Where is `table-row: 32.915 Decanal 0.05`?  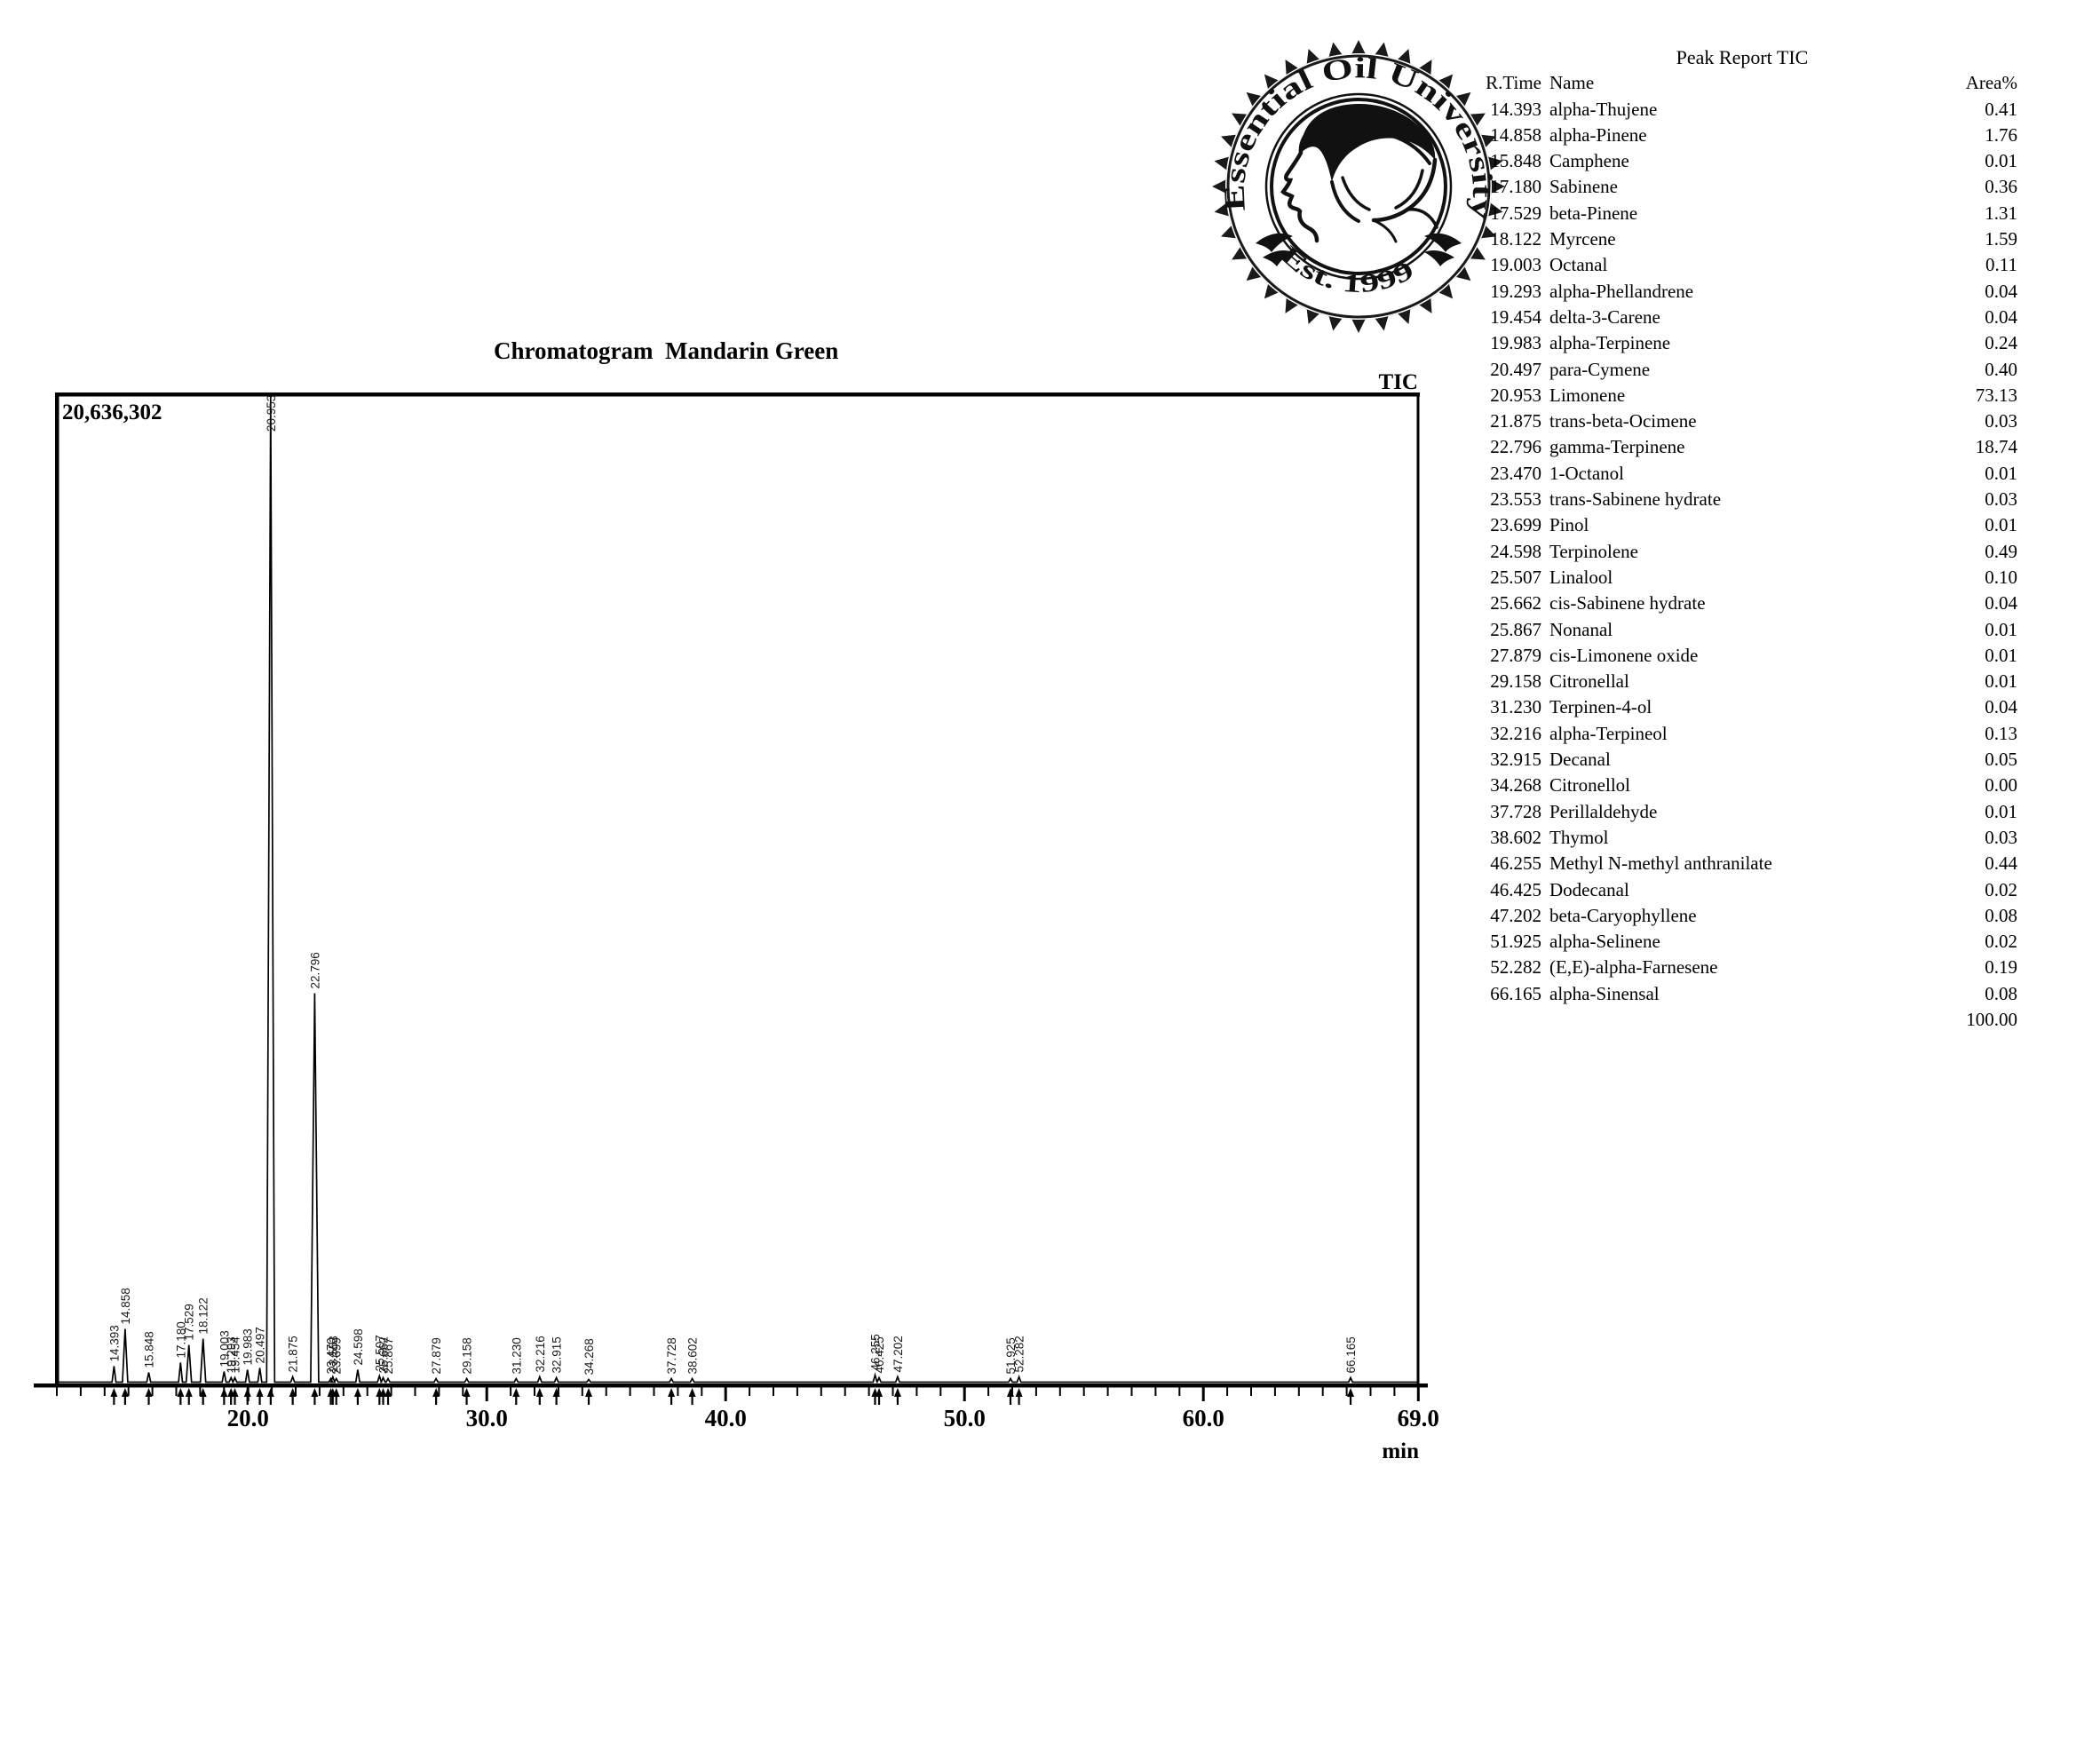
table-row: 32.915 Decanal 0.05 is located at coordinates (1742, 760).